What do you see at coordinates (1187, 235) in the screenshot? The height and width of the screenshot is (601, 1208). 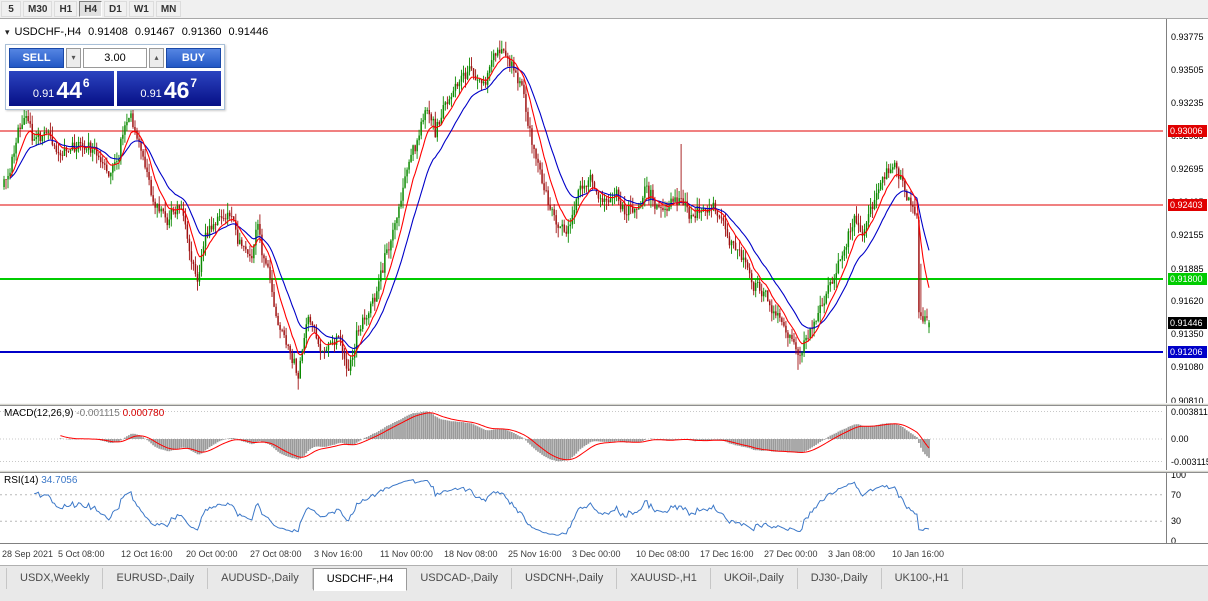 I see `price-tick-label: 0.92155` at bounding box center [1187, 235].